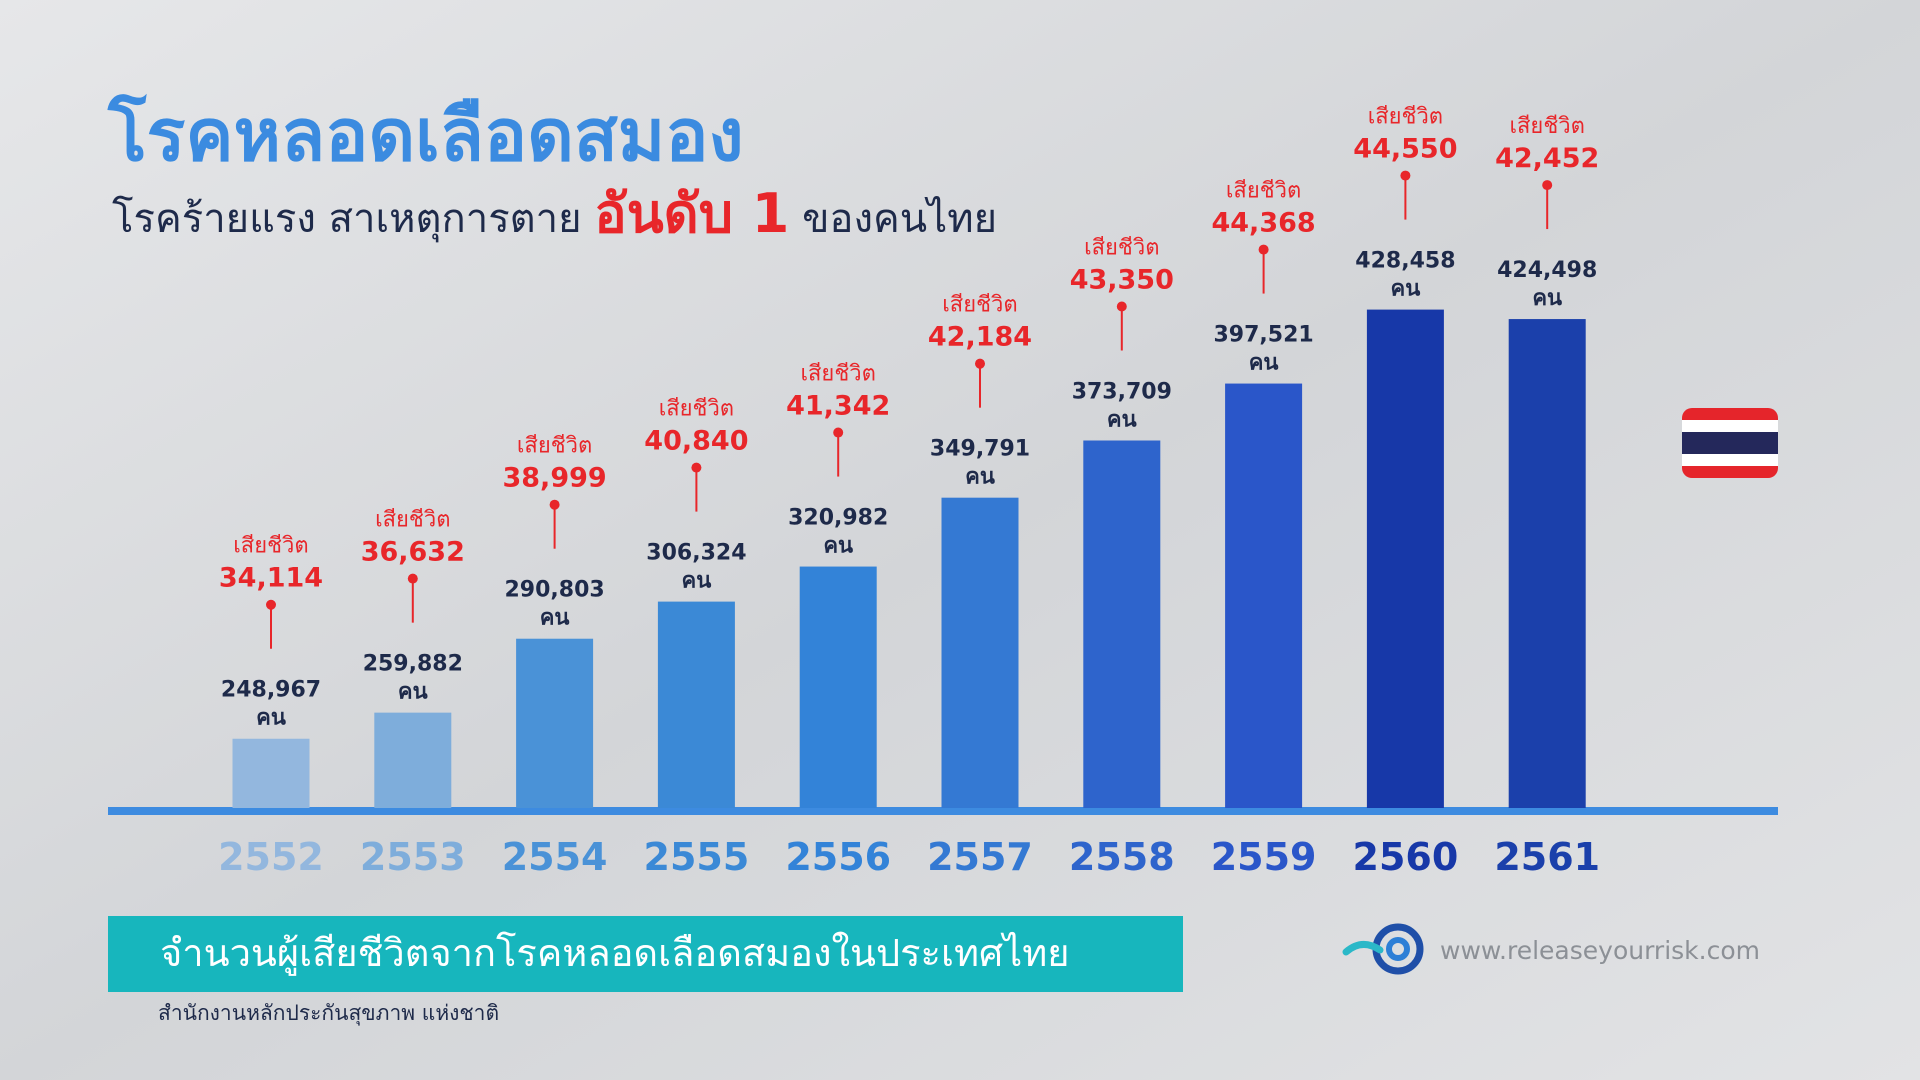 This screenshot has width=1920, height=1080. I want to click on death-value: 44,368, so click(1263, 223).